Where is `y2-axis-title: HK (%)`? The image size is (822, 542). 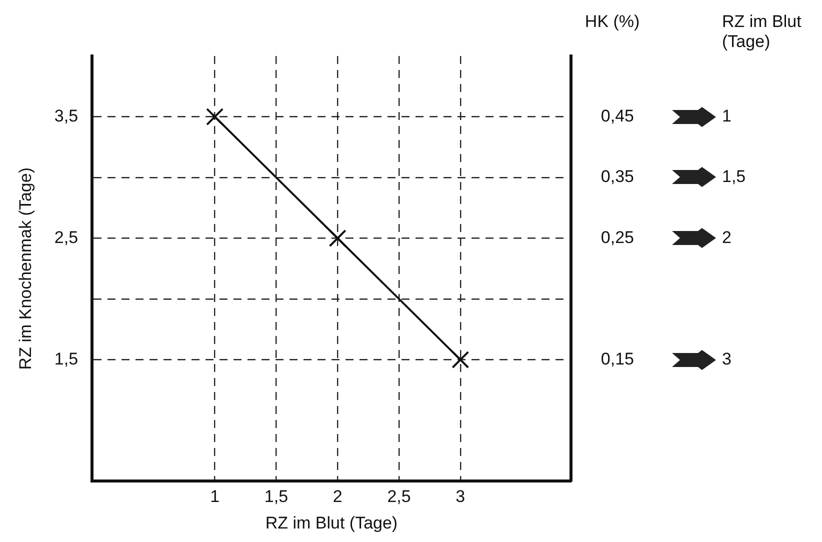
y2-axis-title: HK (%) is located at coordinates (612, 22).